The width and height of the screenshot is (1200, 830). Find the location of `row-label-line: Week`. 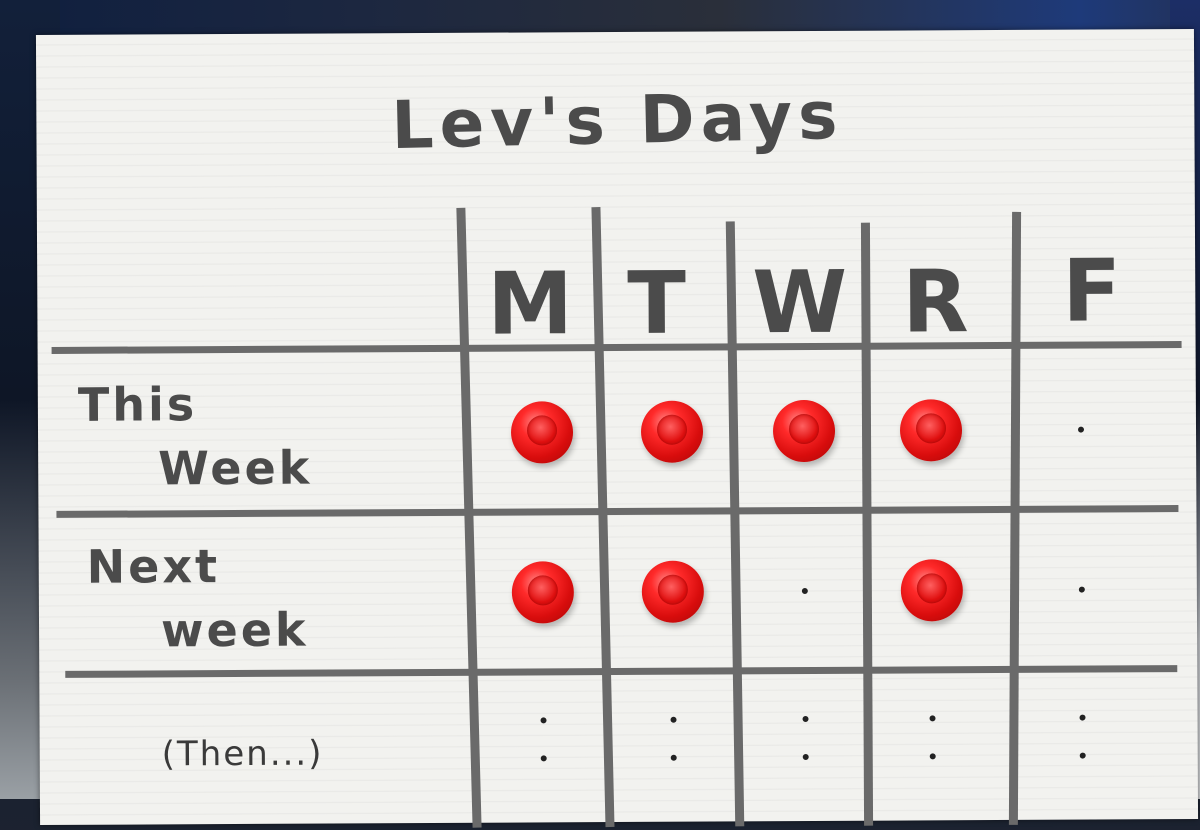

row-label-line: Week is located at coordinates (235, 468).